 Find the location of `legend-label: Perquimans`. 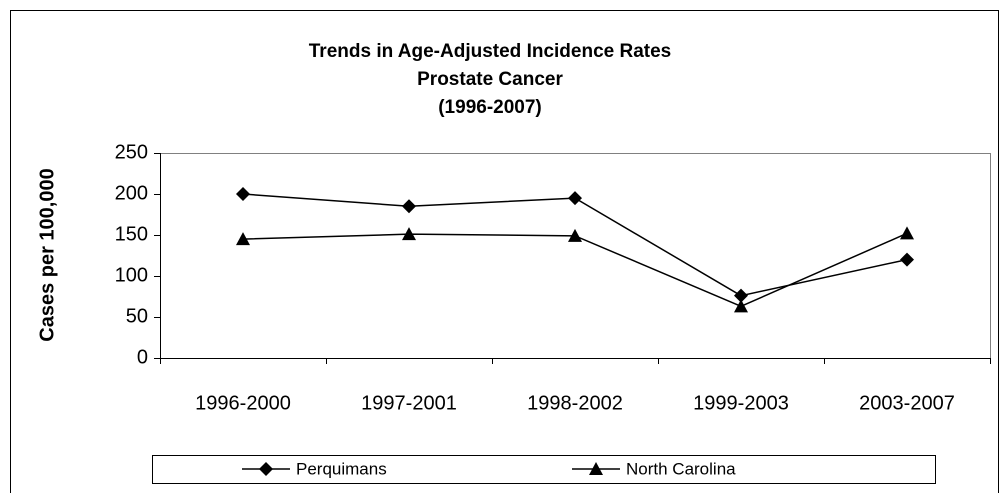

legend-label: Perquimans is located at coordinates (341, 468).